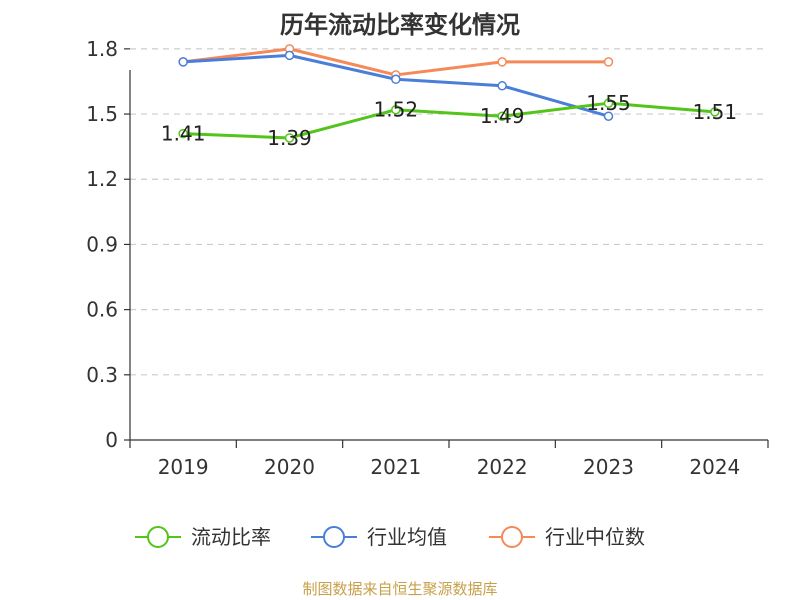  What do you see at coordinates (395, 467) in the screenshot?
I see `x-tick-label: 2021` at bounding box center [395, 467].